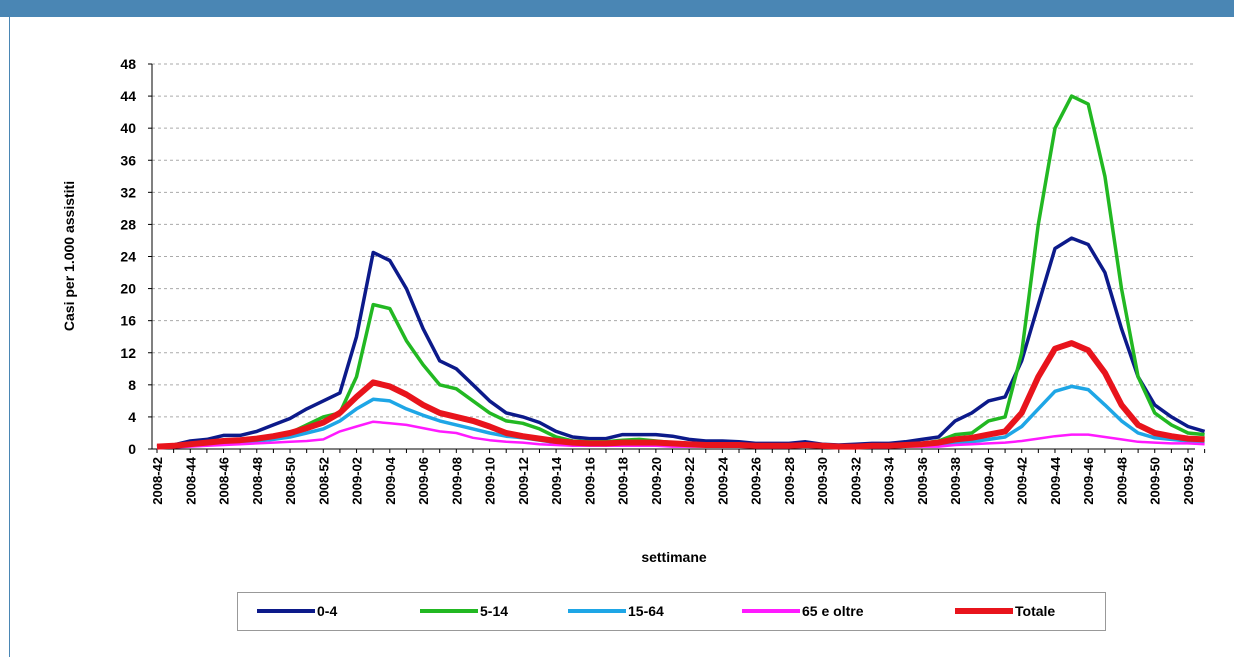 The height and width of the screenshot is (662, 1234). What do you see at coordinates (674, 557) in the screenshot?
I see `x-axis-label: settimane` at bounding box center [674, 557].